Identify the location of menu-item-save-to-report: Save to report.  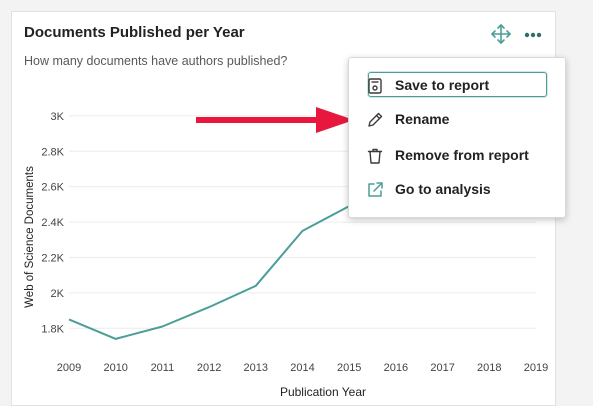
(457, 86).